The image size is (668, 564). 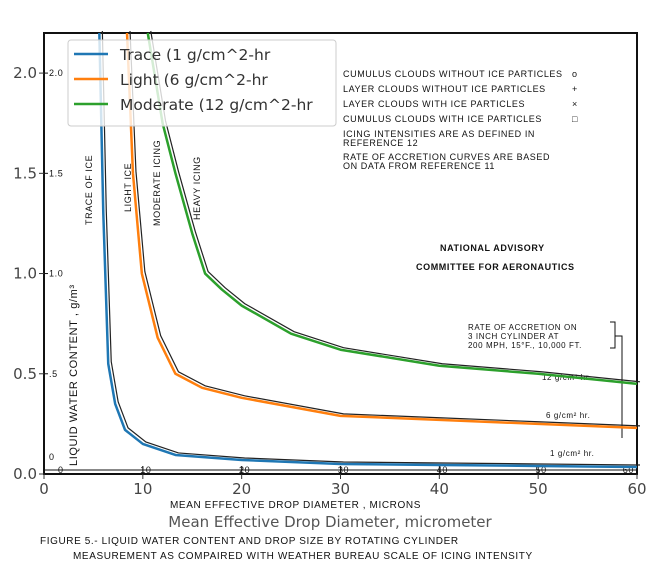 I want to click on x-tick-label: 30, so click(x=340, y=489).